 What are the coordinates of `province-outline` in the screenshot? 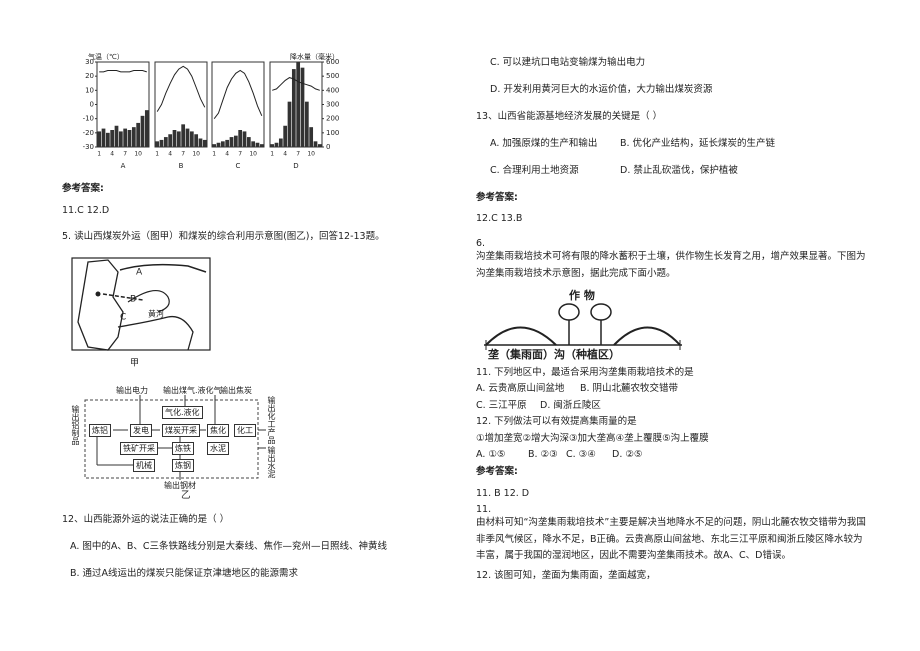 It's located at (100, 305).